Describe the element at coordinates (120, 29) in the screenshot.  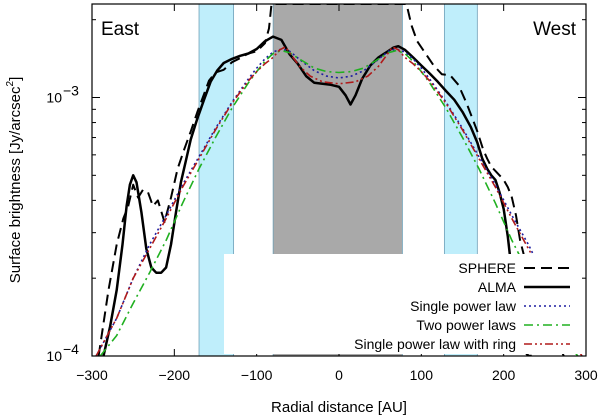
I see `east-label: East` at that location.